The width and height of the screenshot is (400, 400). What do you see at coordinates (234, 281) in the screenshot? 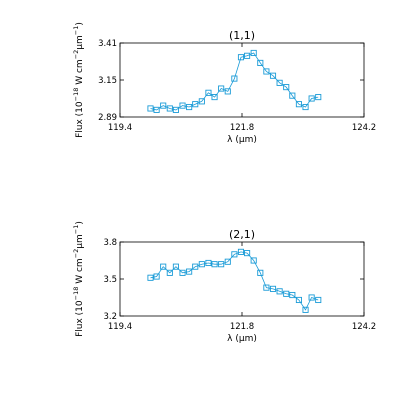
I see `series-line` at bounding box center [234, 281].